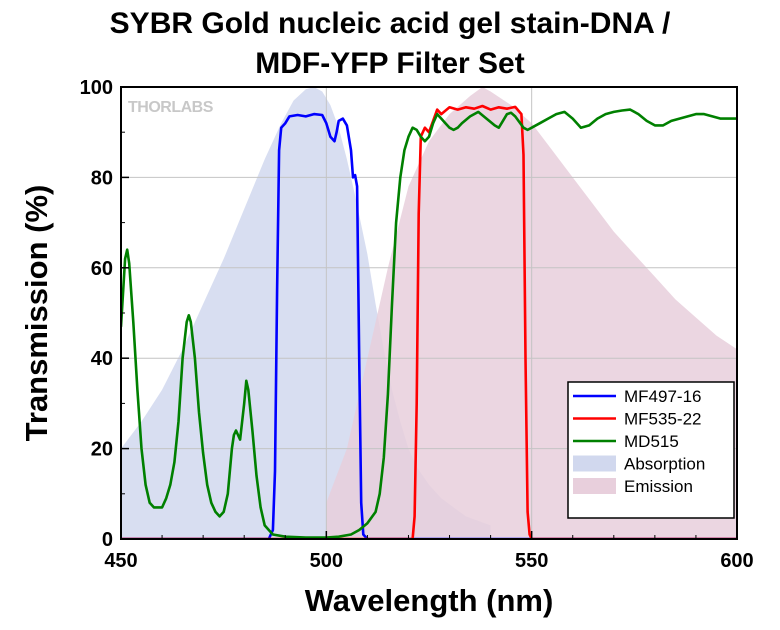  What do you see at coordinates (102, 359) in the screenshot?
I see `y-tick-label-40: 40` at bounding box center [102, 359].